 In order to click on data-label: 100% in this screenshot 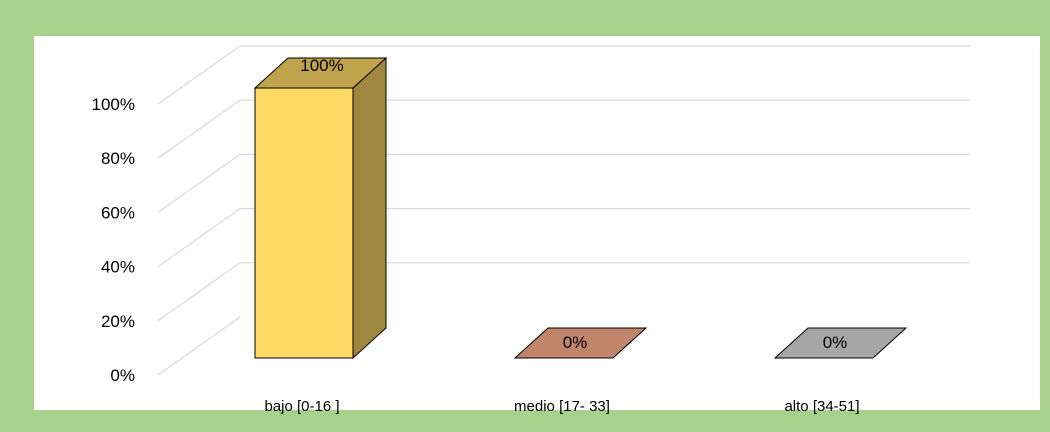, I will do `click(321, 65)`.